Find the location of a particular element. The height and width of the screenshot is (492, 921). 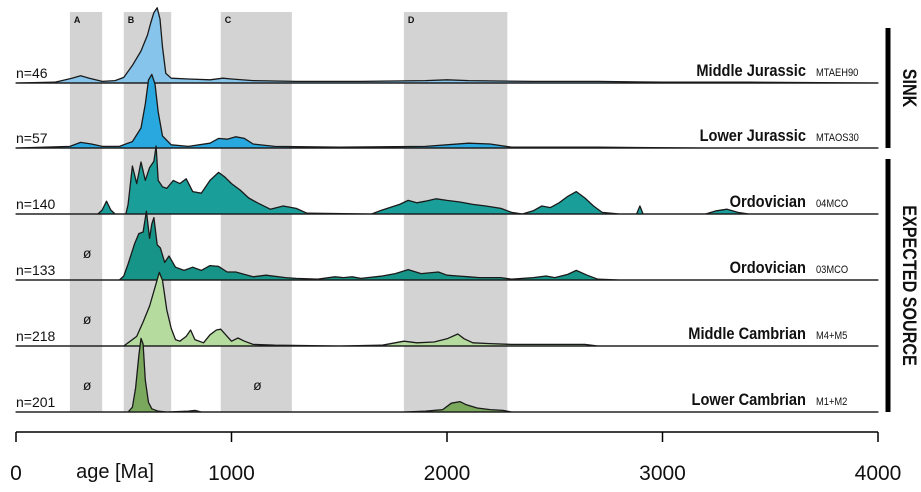

series-name-label: Lower Cambrian is located at coordinates (749, 400).